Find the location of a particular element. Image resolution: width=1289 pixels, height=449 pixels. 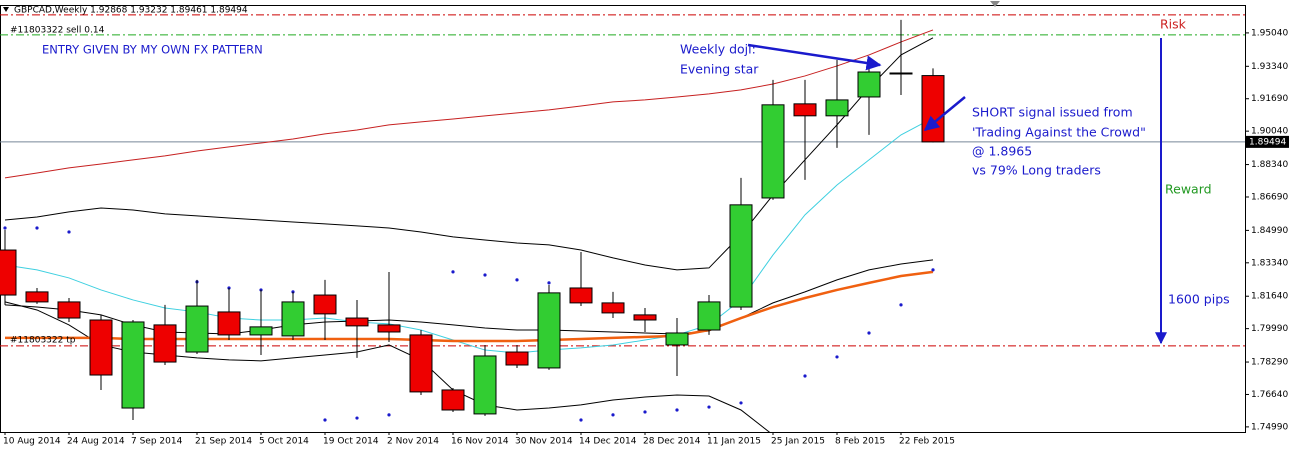

annotation: 1600 pips is located at coordinates (1199, 299).